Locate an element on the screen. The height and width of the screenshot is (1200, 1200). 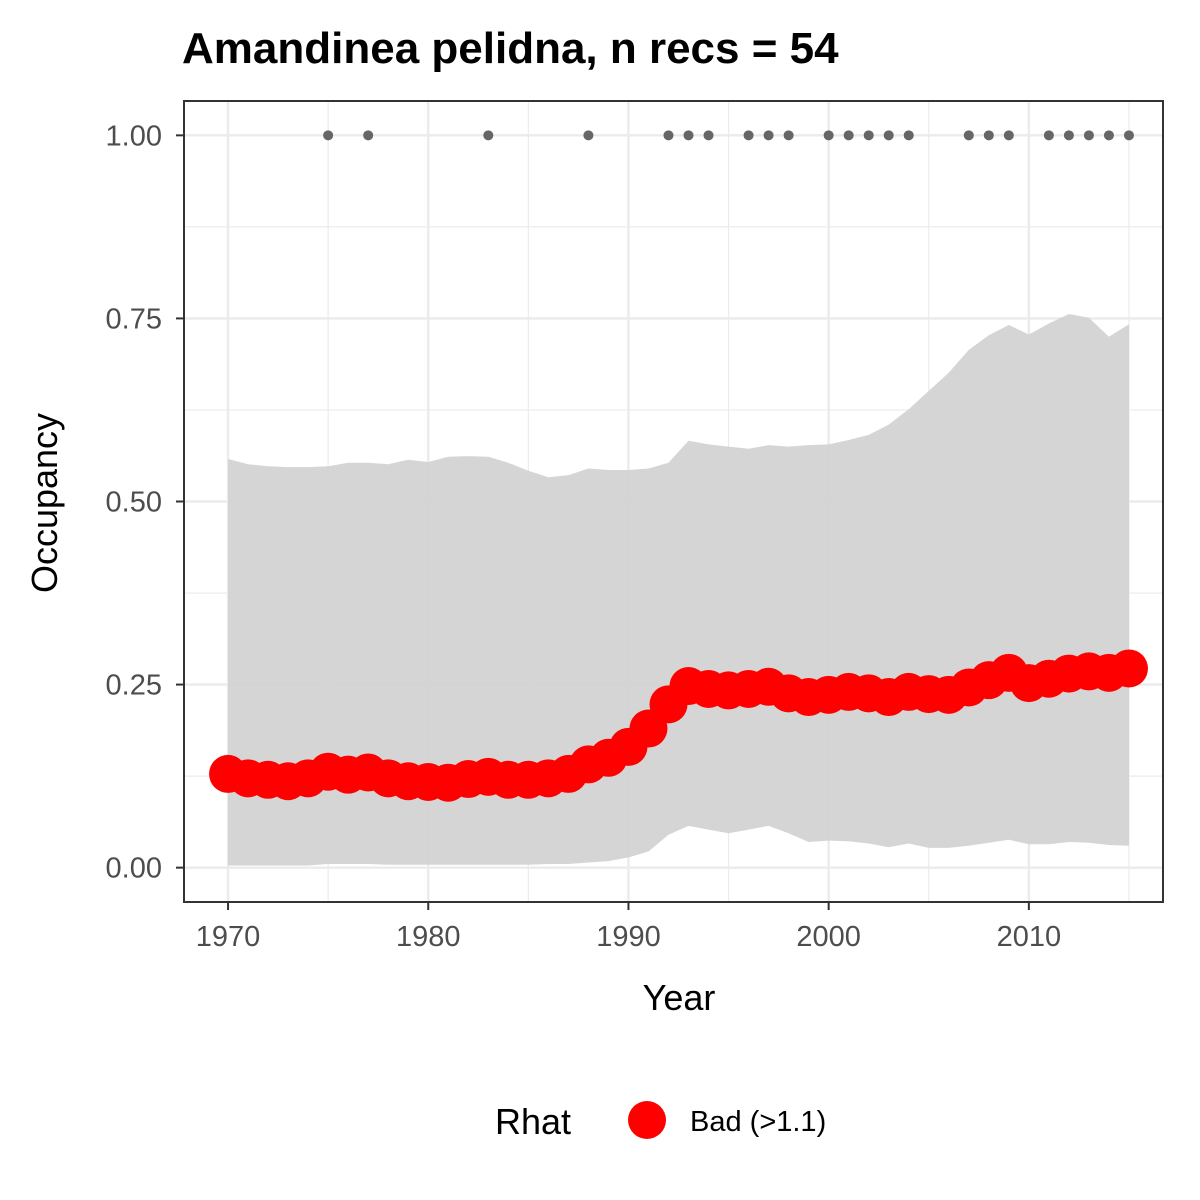
y-axis: 0.00 0.25 0.50 0.75 1.00 is located at coordinates (145, 502).